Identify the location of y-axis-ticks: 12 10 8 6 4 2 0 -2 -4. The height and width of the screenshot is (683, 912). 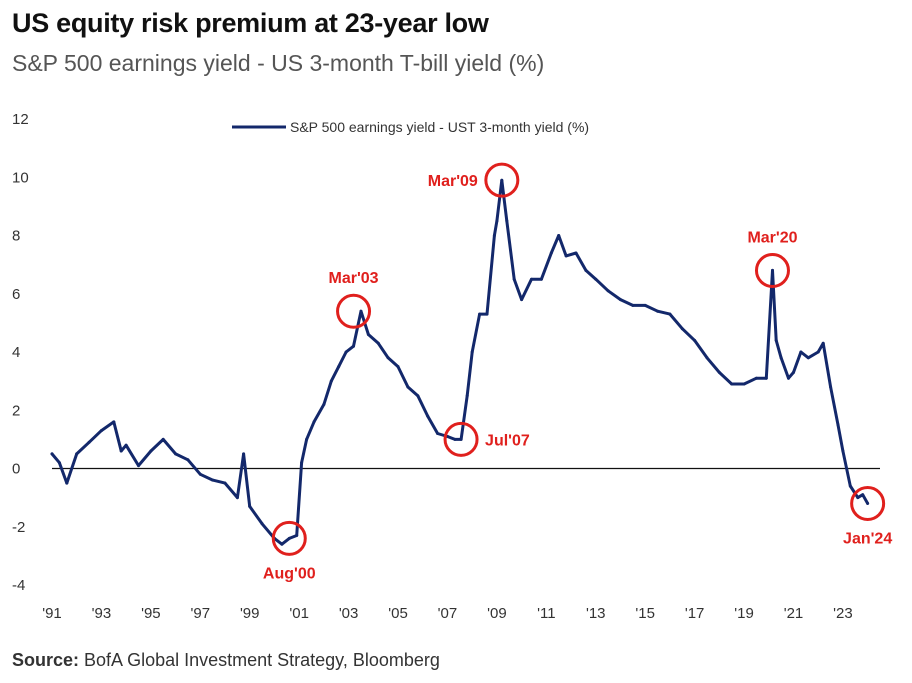
(20, 352).